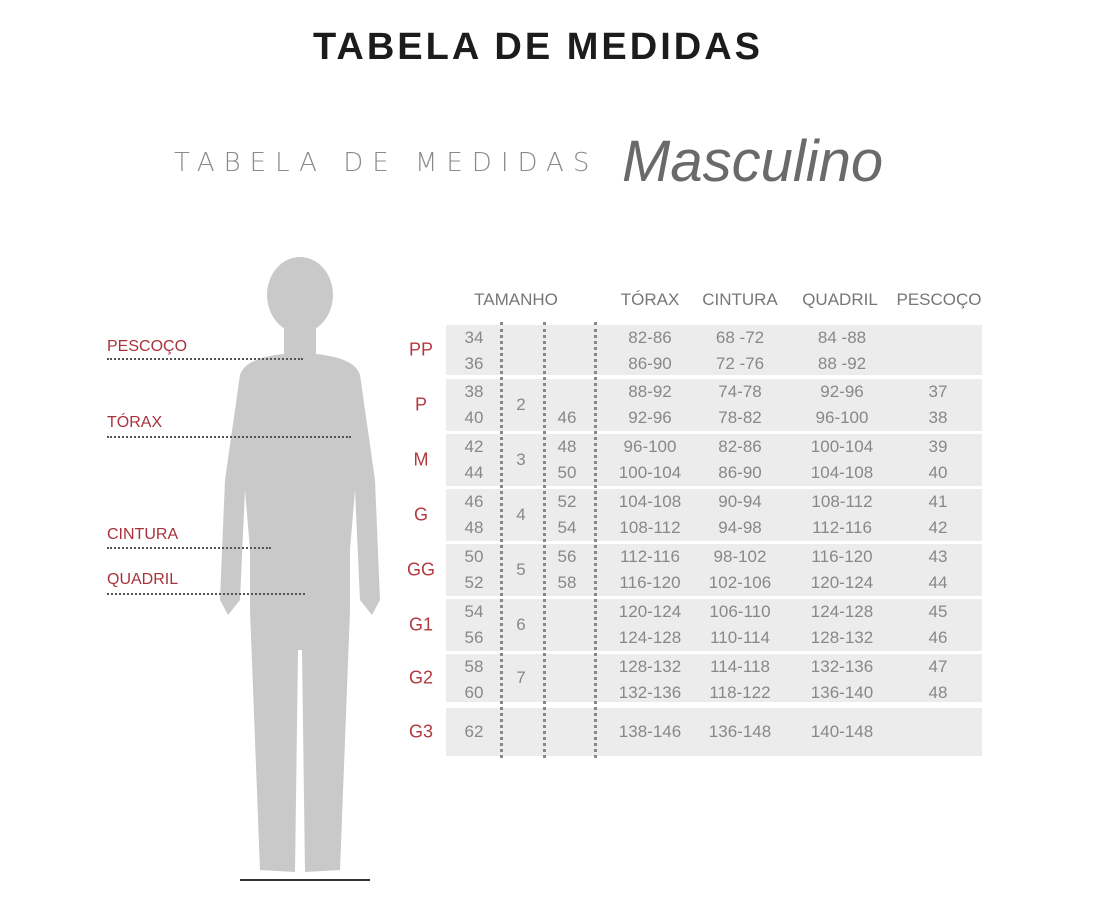 The width and height of the screenshot is (1116, 902). Describe the element at coordinates (650, 611) in the screenshot. I see `cell-torax: 120-124` at that location.